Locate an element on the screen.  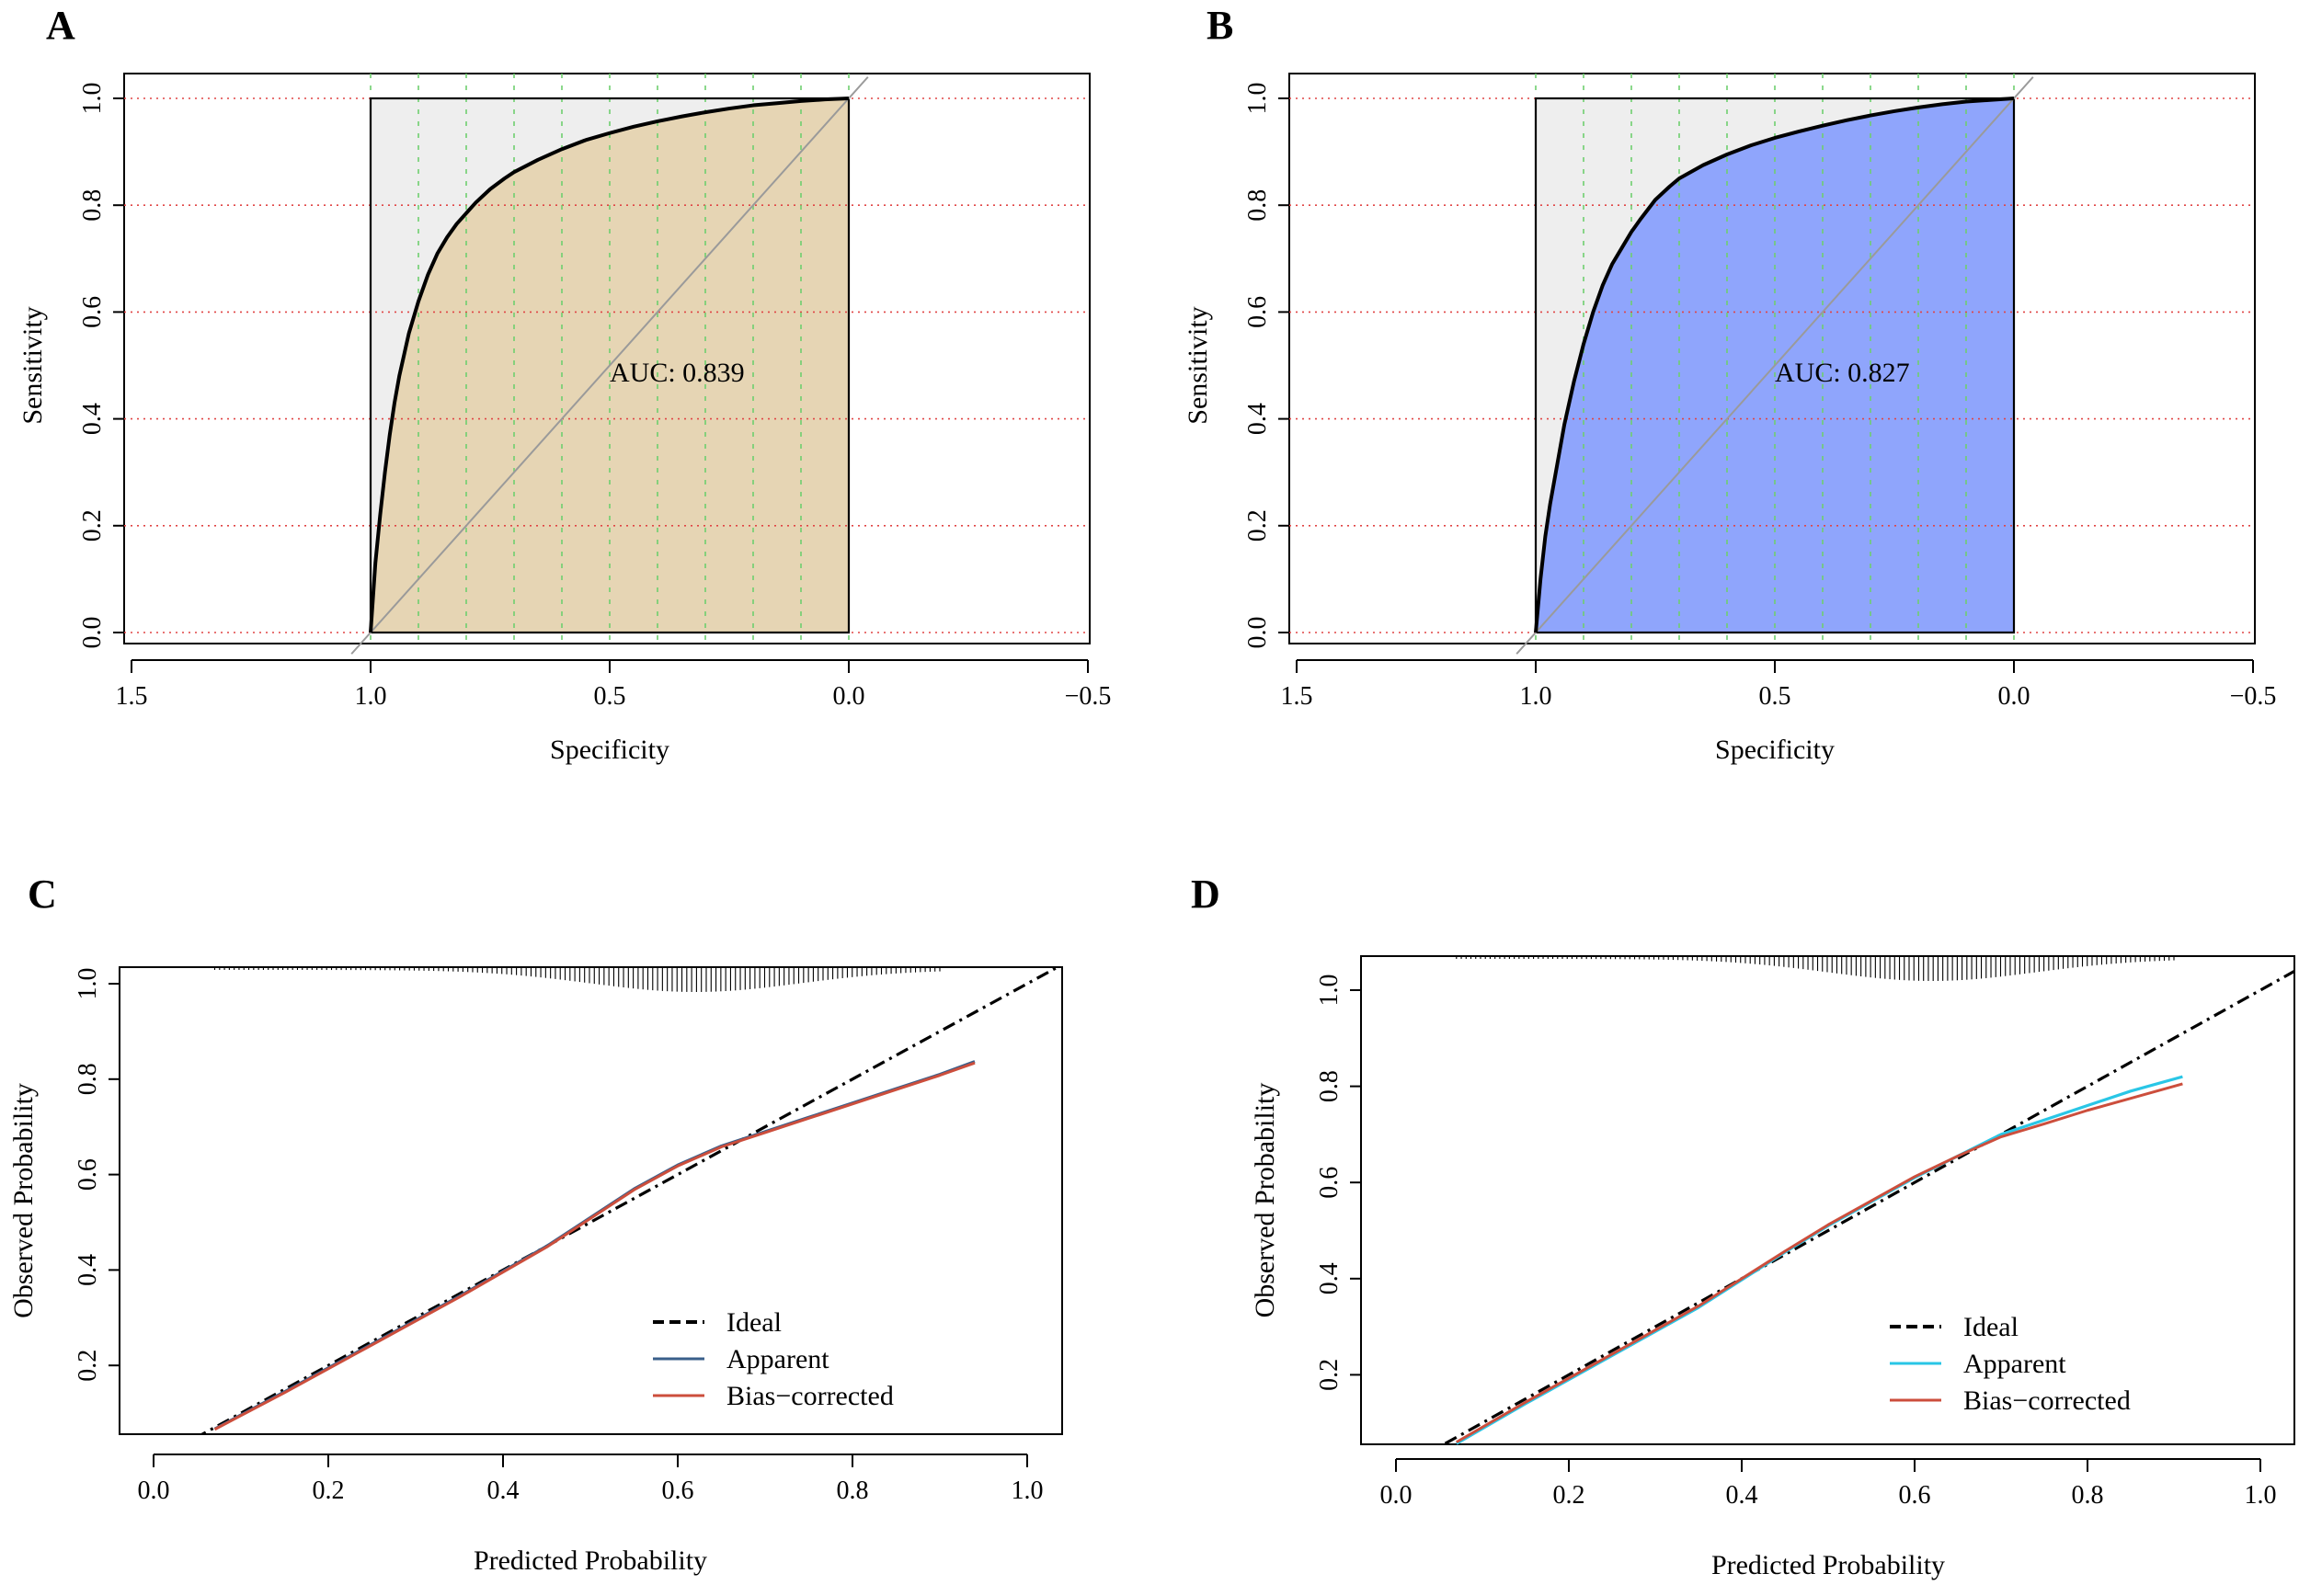
panel-label-a: A is located at coordinates (61, 25).